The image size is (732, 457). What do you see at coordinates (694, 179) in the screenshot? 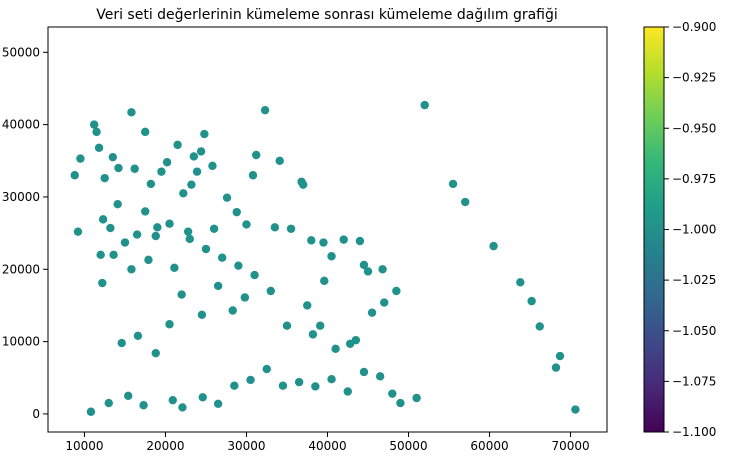
I see `colorbar-tick-label: −0.975` at bounding box center [694, 179].